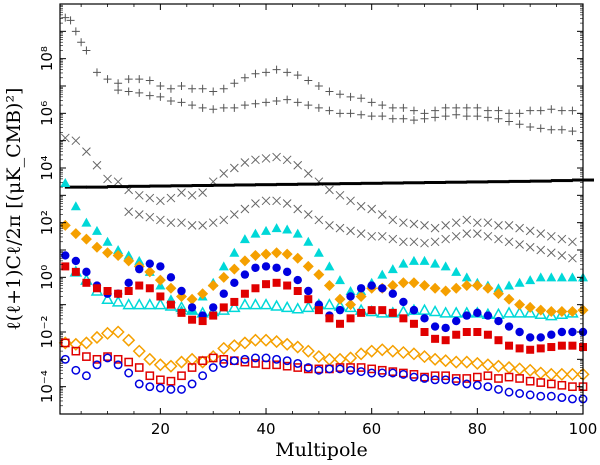 This screenshot has height=465, width=600. What do you see at coordinates (477, 429) in the screenshot?
I see `x-tick-label: 80` at bounding box center [477, 429].